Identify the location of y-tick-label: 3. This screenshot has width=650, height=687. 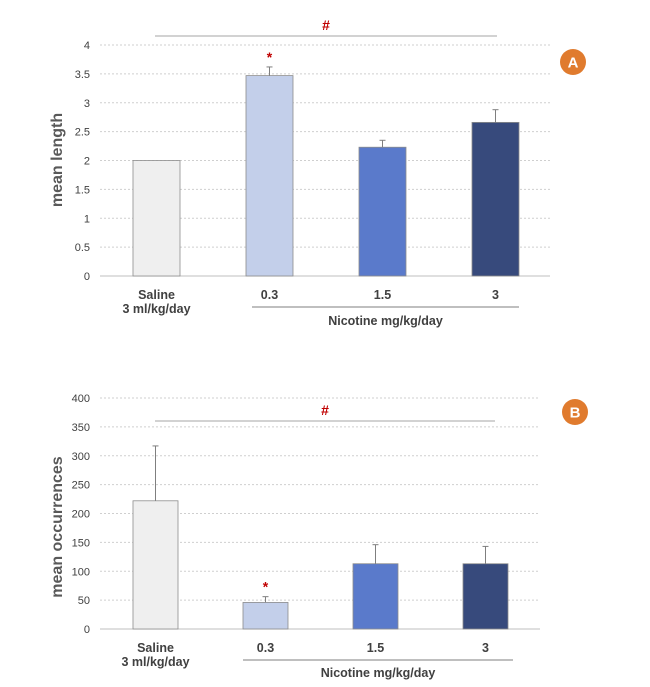
(87, 104).